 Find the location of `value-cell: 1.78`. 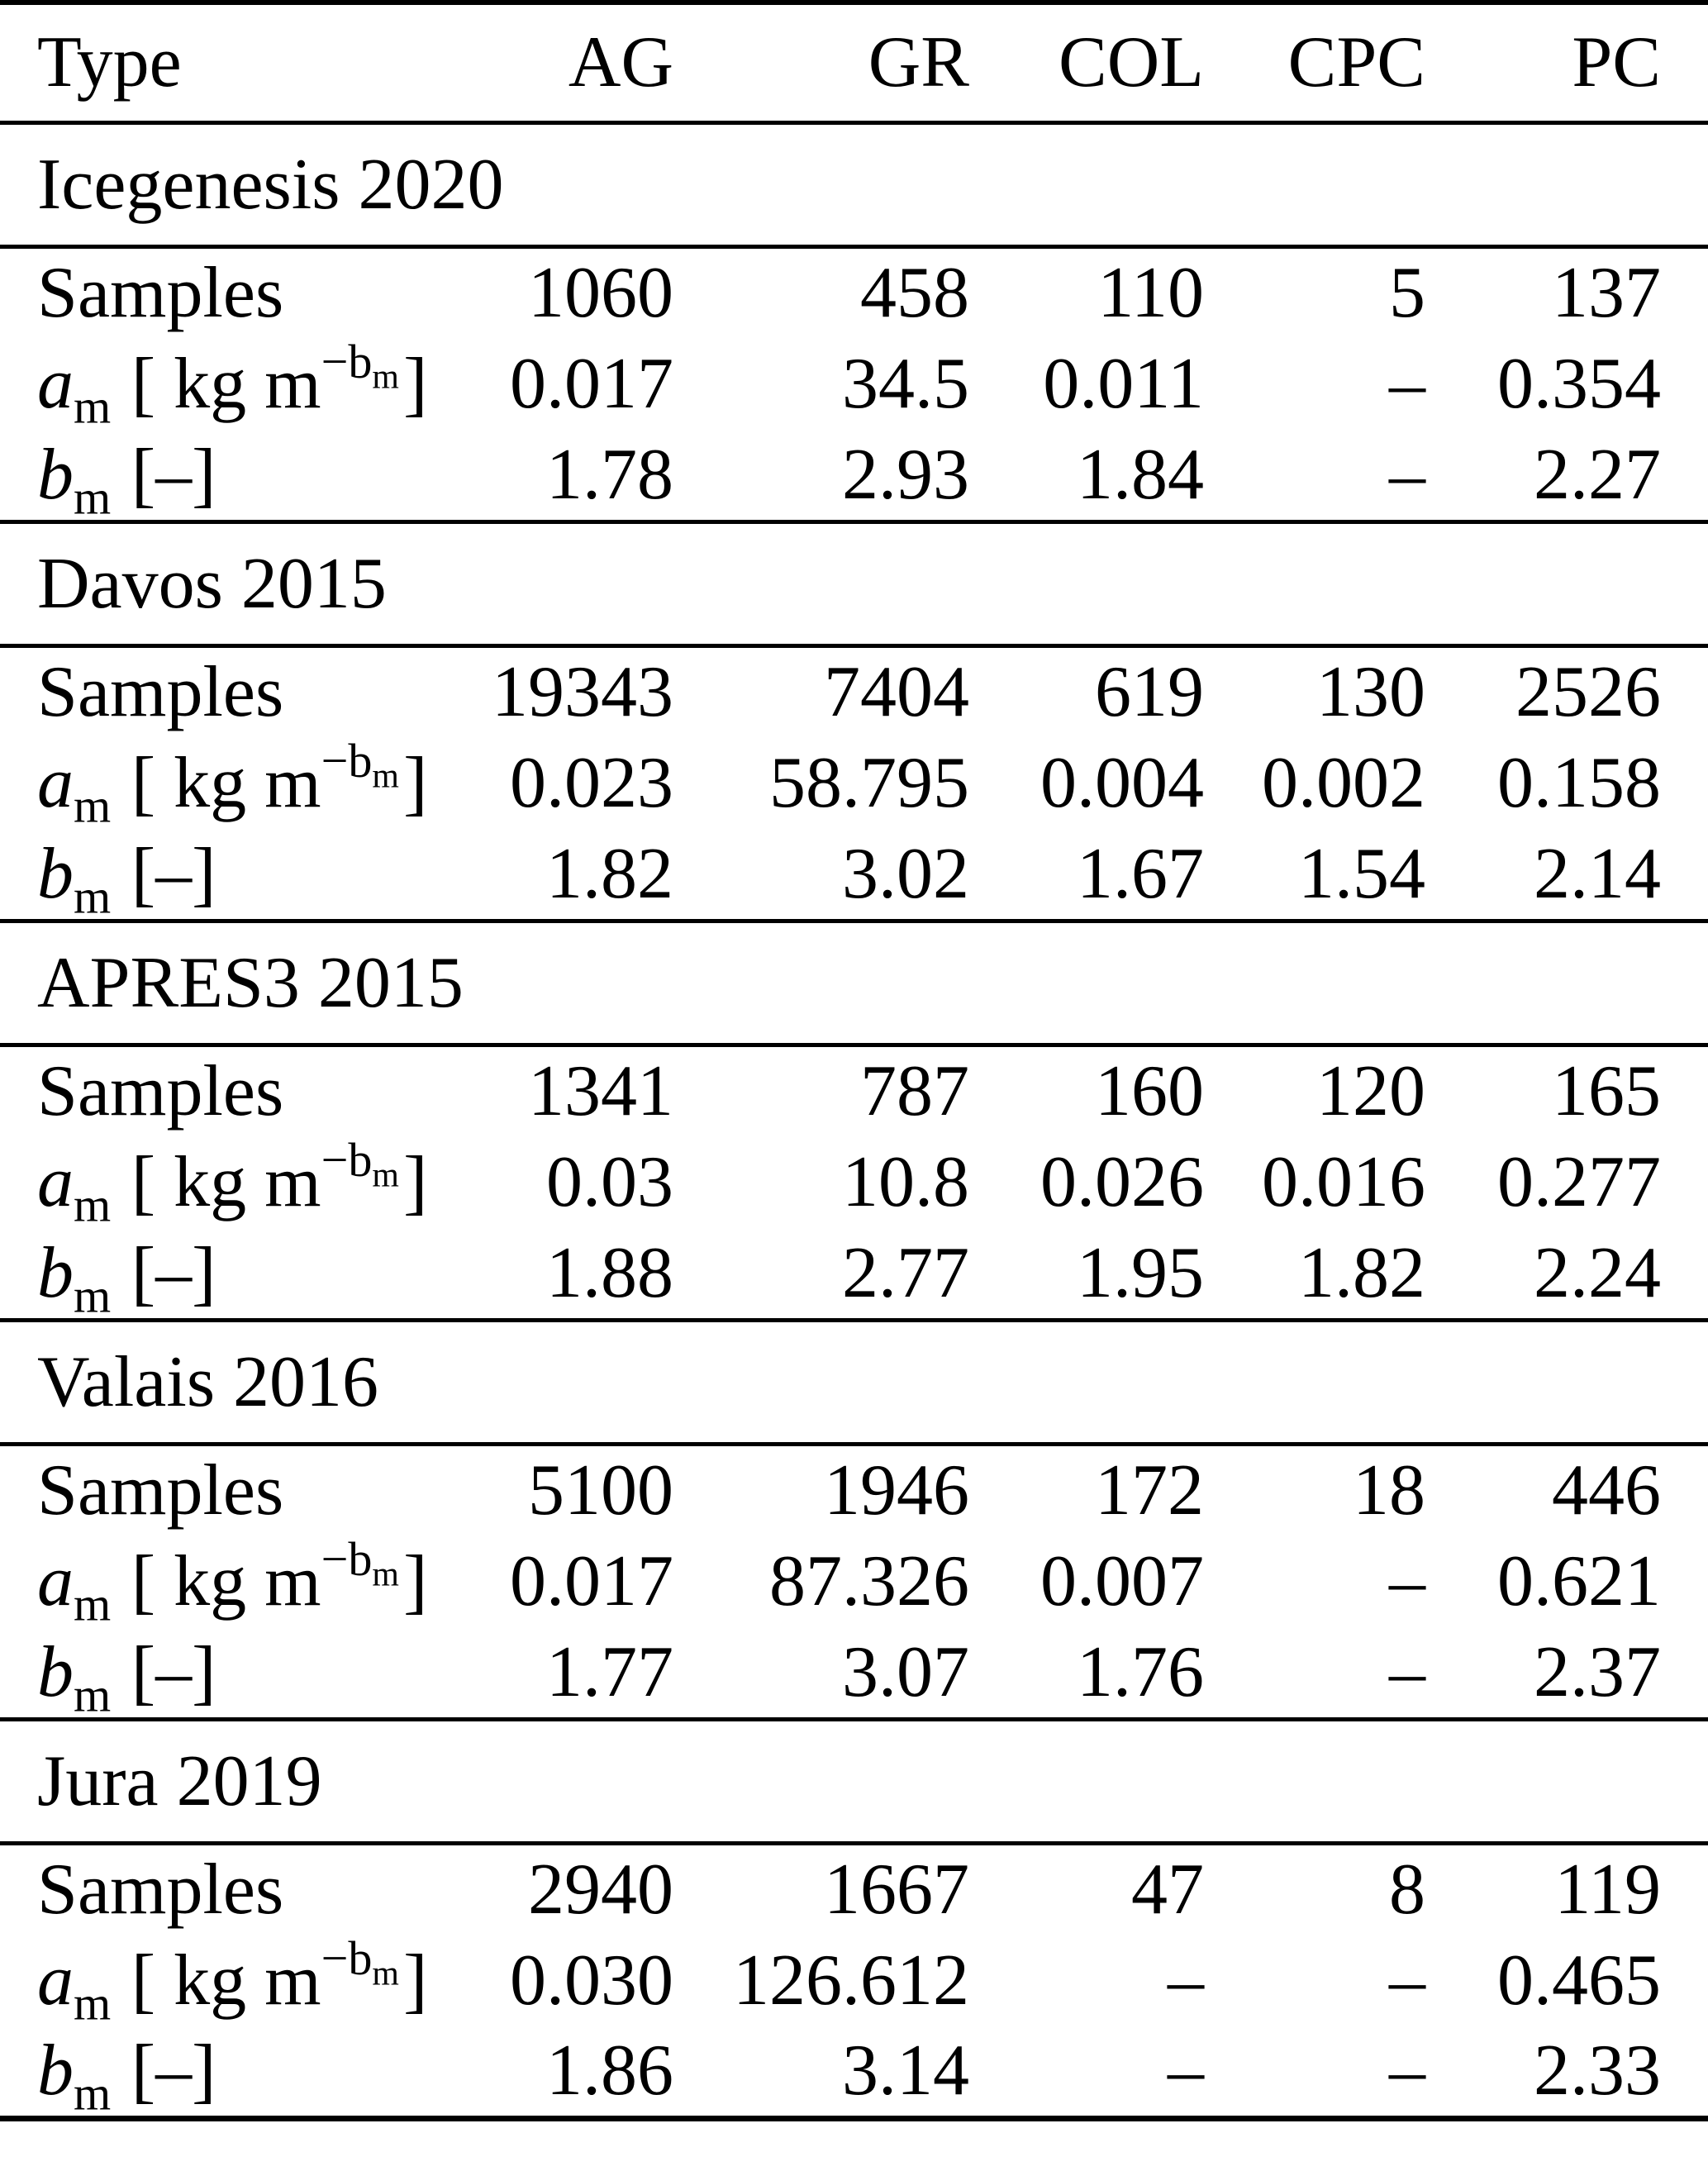

value-cell: 1.78 is located at coordinates (609, 474).